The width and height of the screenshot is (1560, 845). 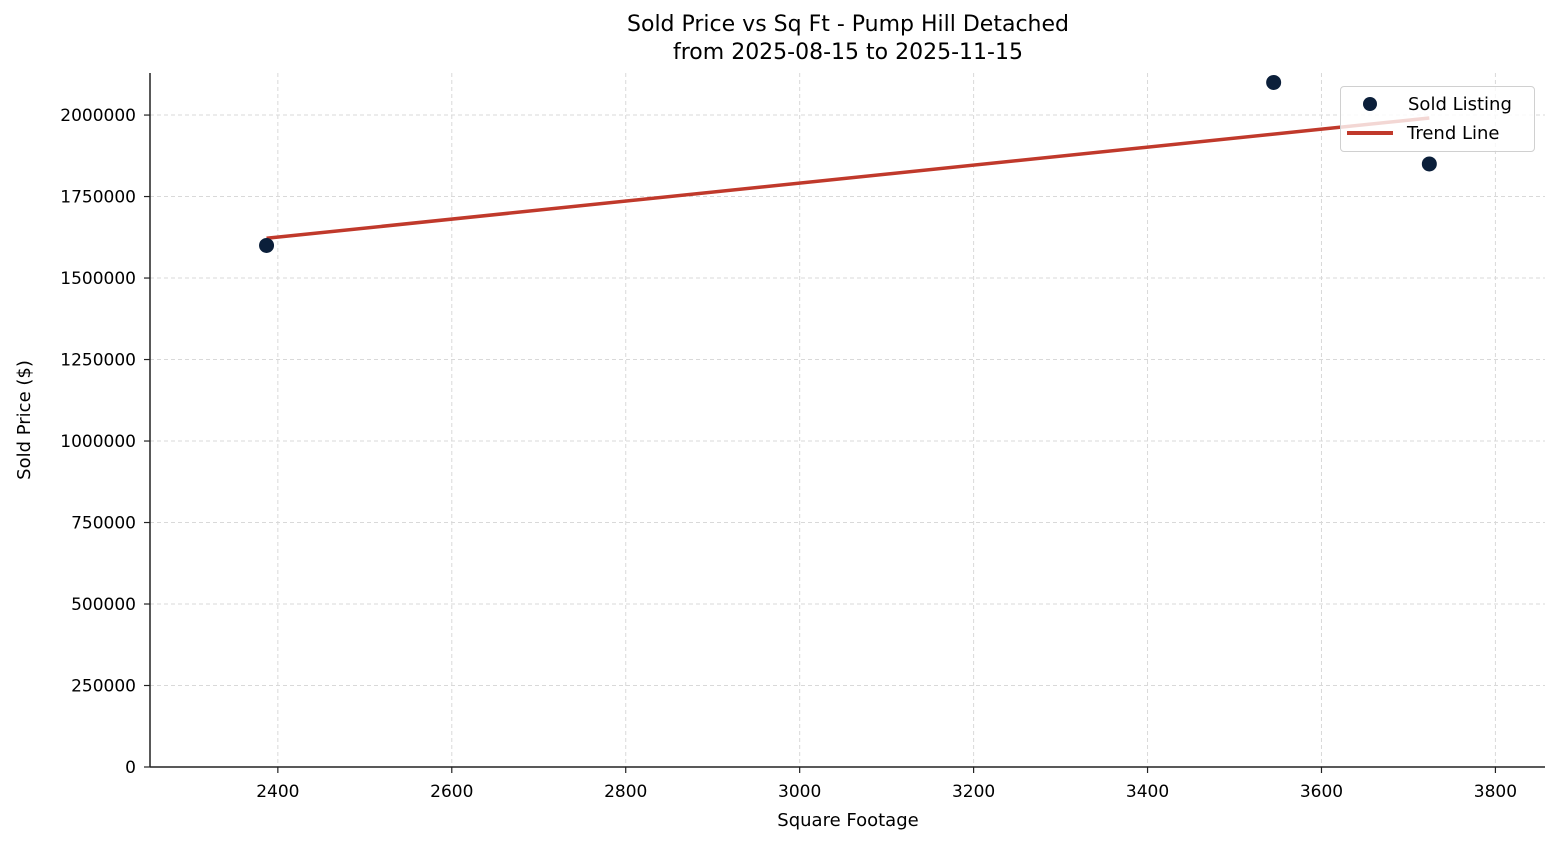 What do you see at coordinates (103, 687) in the screenshot?
I see `y-tick-label: 250000` at bounding box center [103, 687].